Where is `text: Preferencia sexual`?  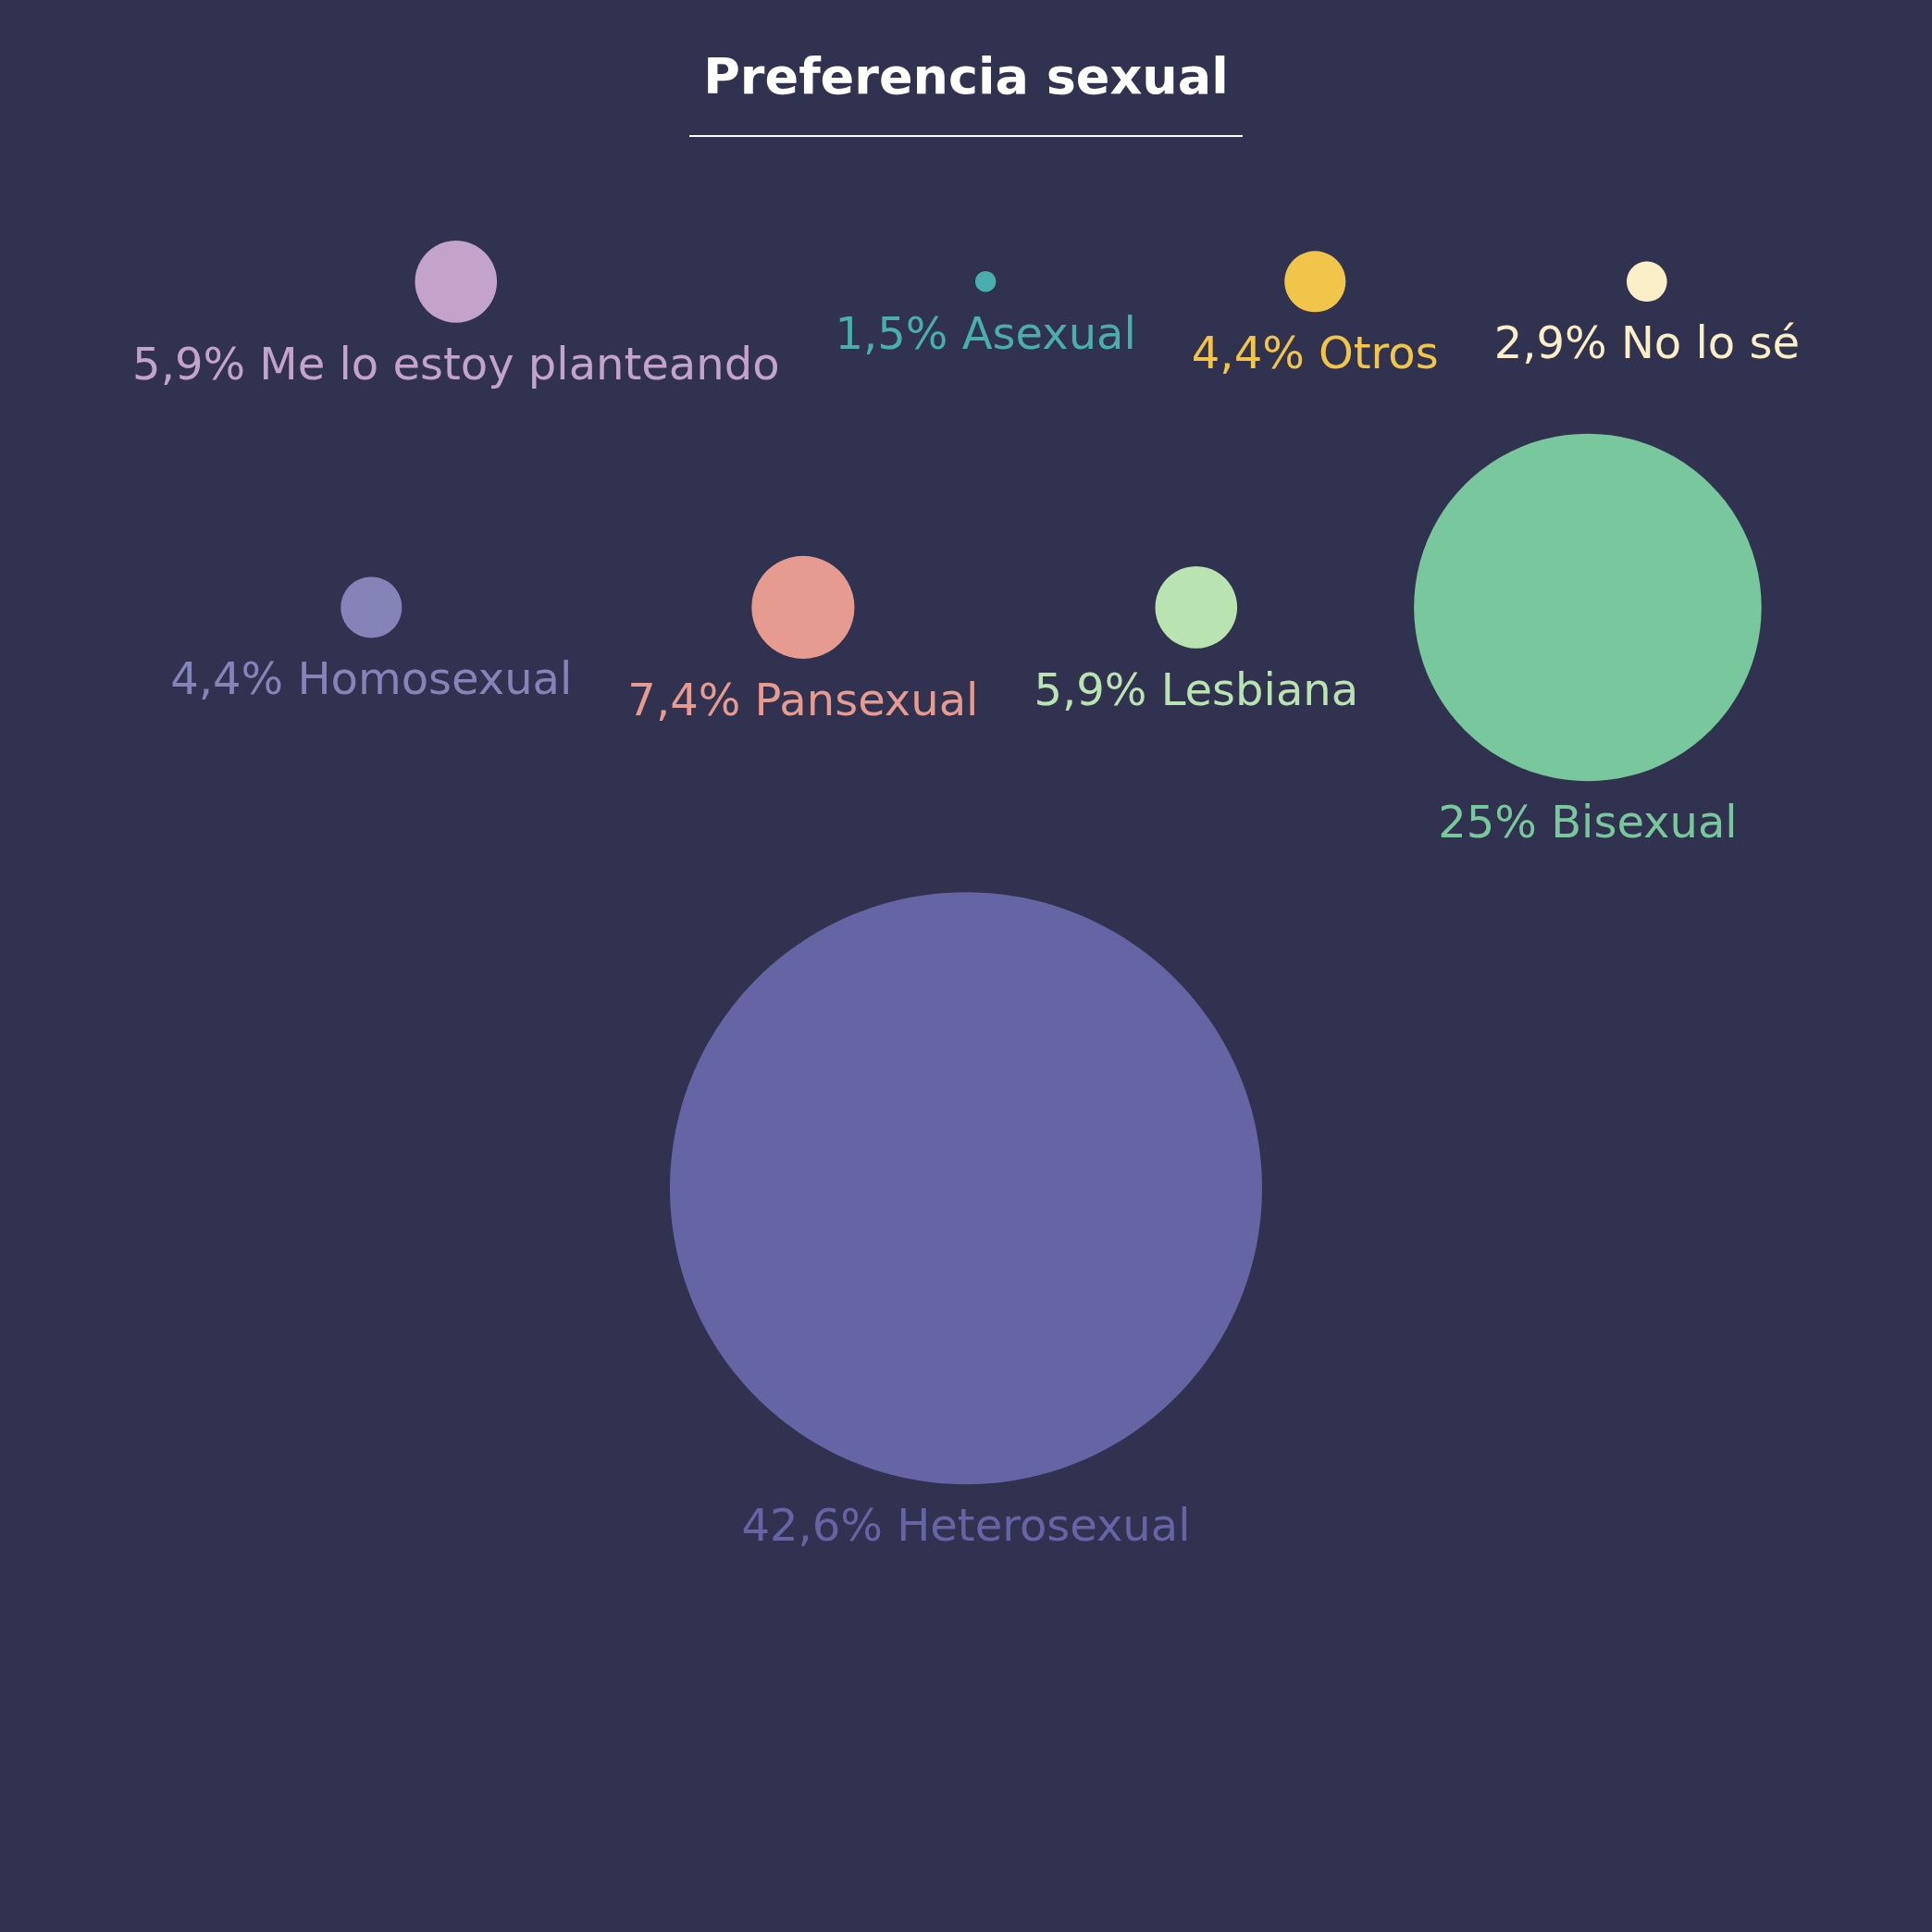
text: Preferencia sexual is located at coordinates (966, 76).